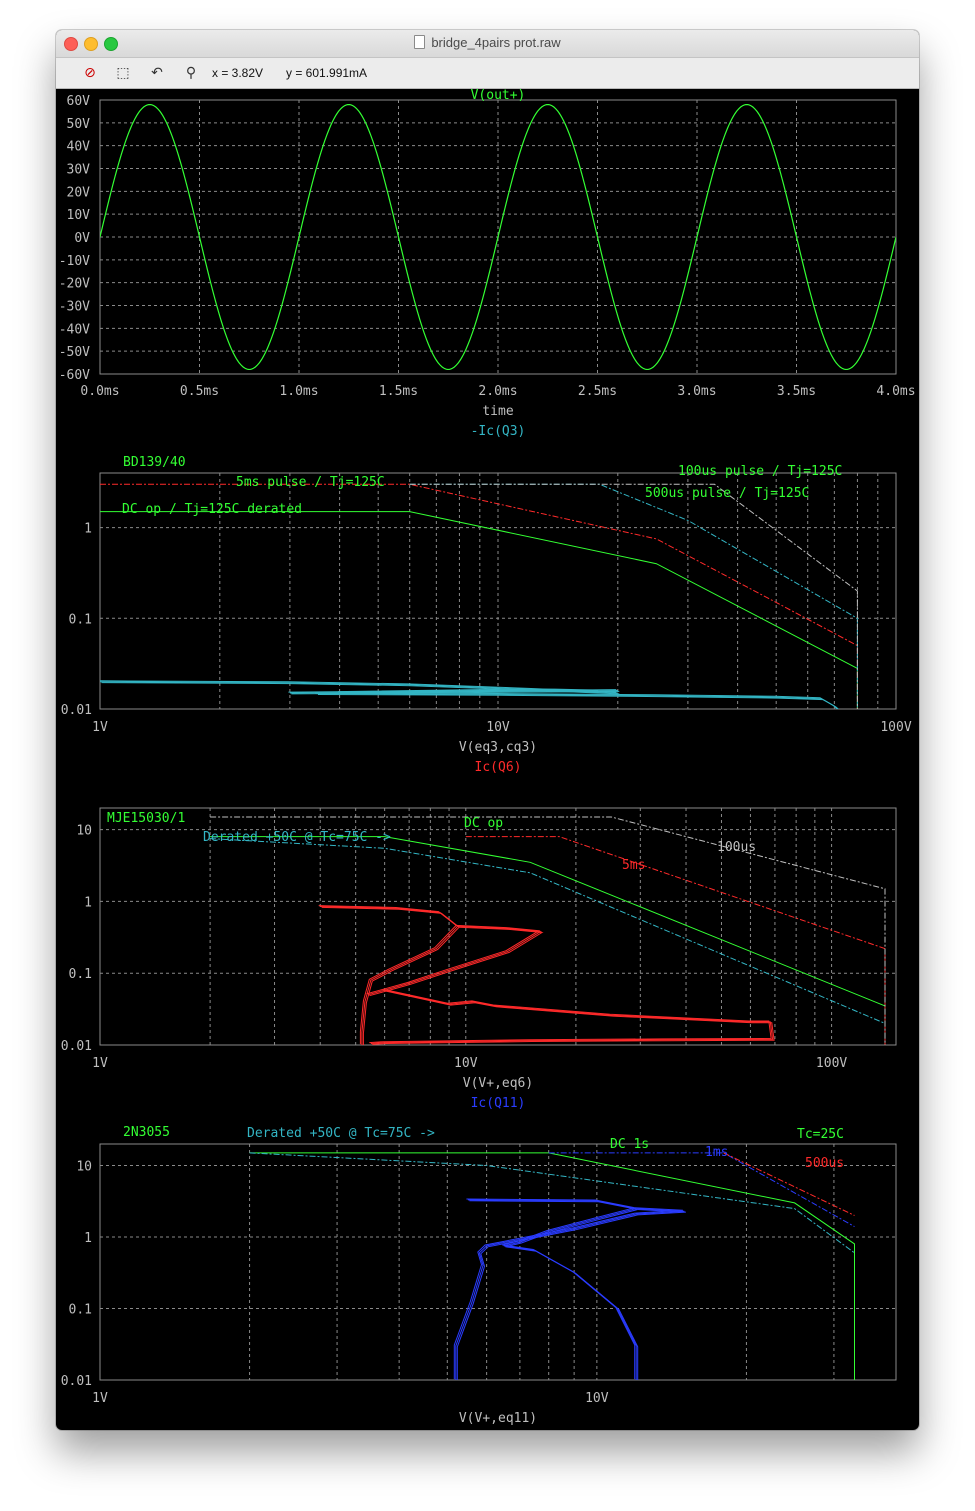 The width and height of the screenshot is (975, 1511). I want to click on y-tick-label: 30V, so click(79, 170).